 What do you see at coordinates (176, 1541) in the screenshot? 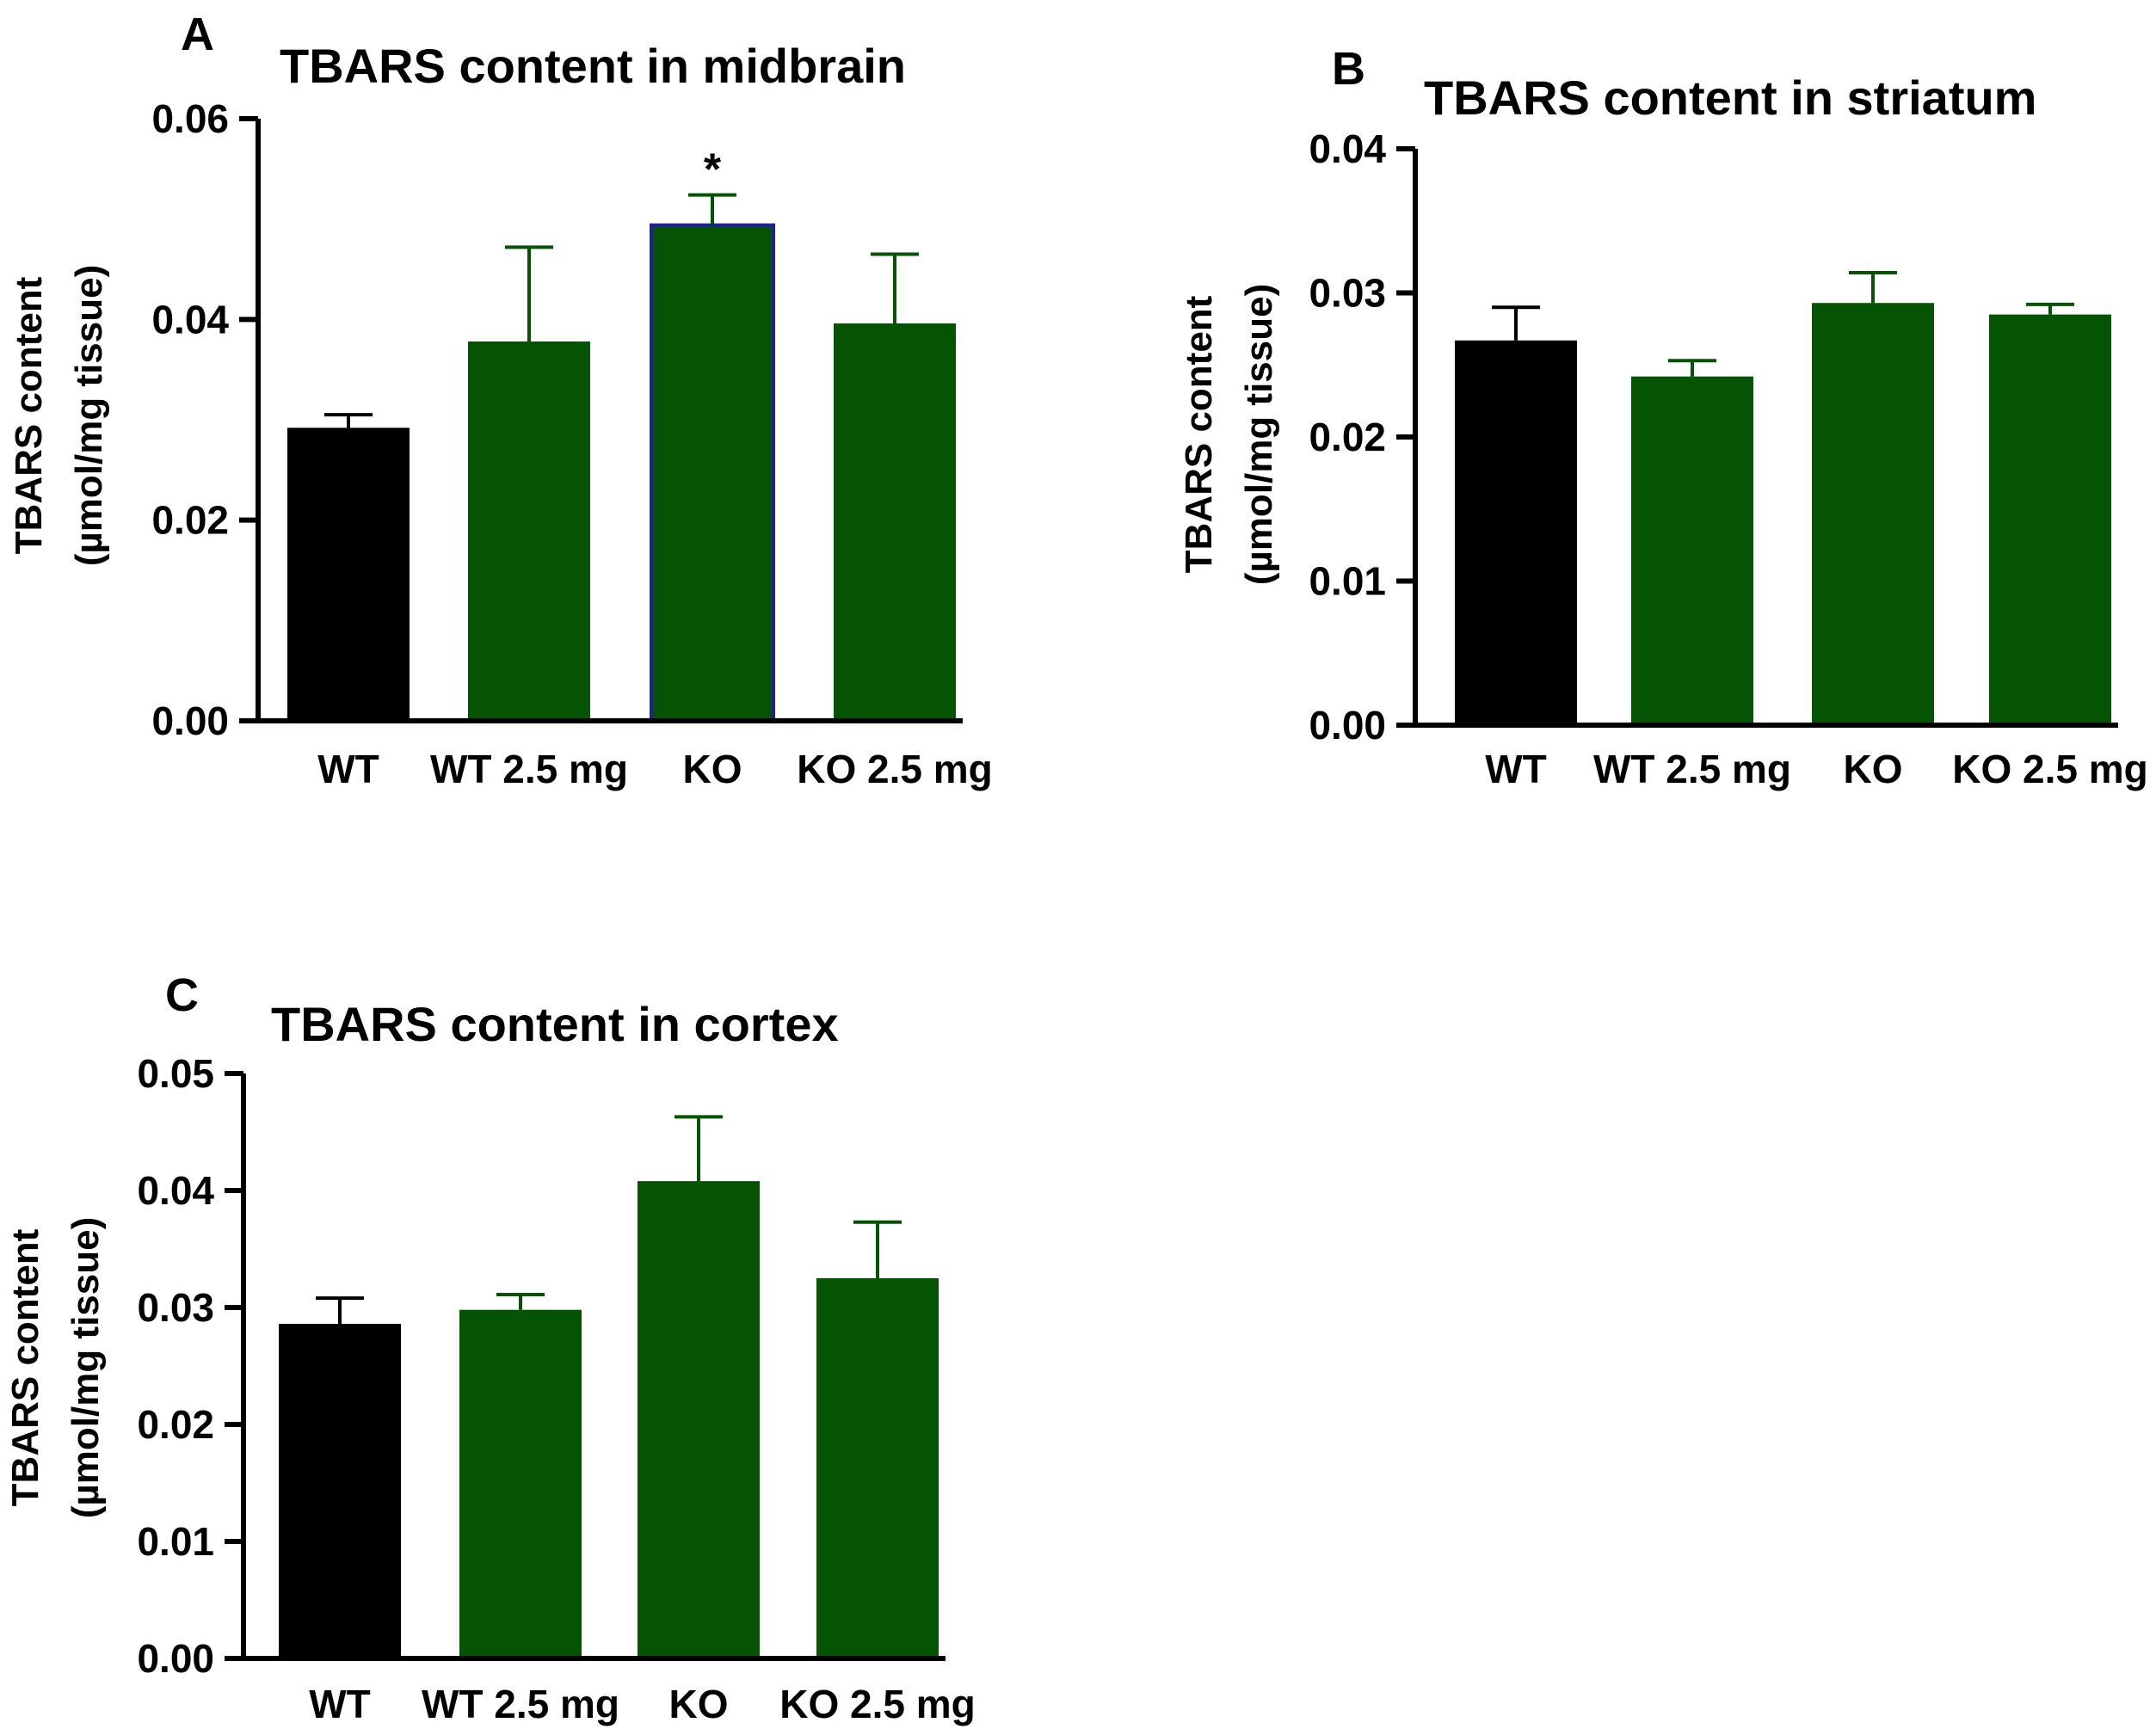
I see `panel-c-y-tick-label-1: 0.01` at bounding box center [176, 1541].